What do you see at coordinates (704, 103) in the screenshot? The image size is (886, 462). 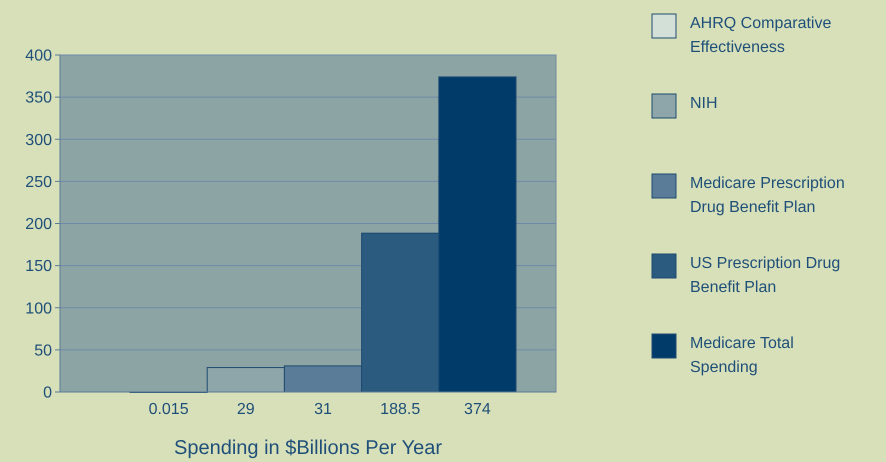 I see `legend-label: NIH` at bounding box center [704, 103].